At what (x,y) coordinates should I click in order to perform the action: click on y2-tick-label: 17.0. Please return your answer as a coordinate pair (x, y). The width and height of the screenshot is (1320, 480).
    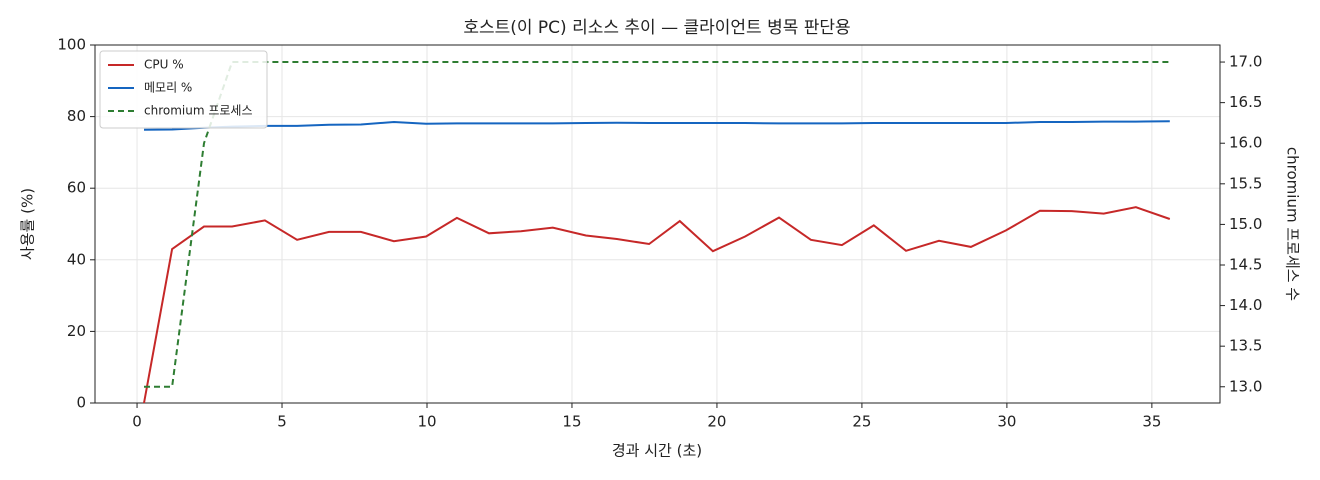
    Looking at the image, I should click on (1245, 62).